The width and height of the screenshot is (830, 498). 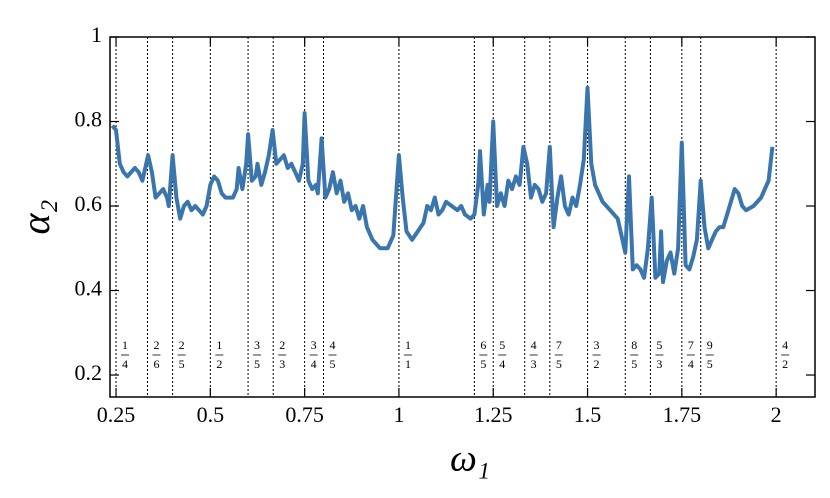 I want to click on y-axis-label: α₂, so click(x=35, y=217).